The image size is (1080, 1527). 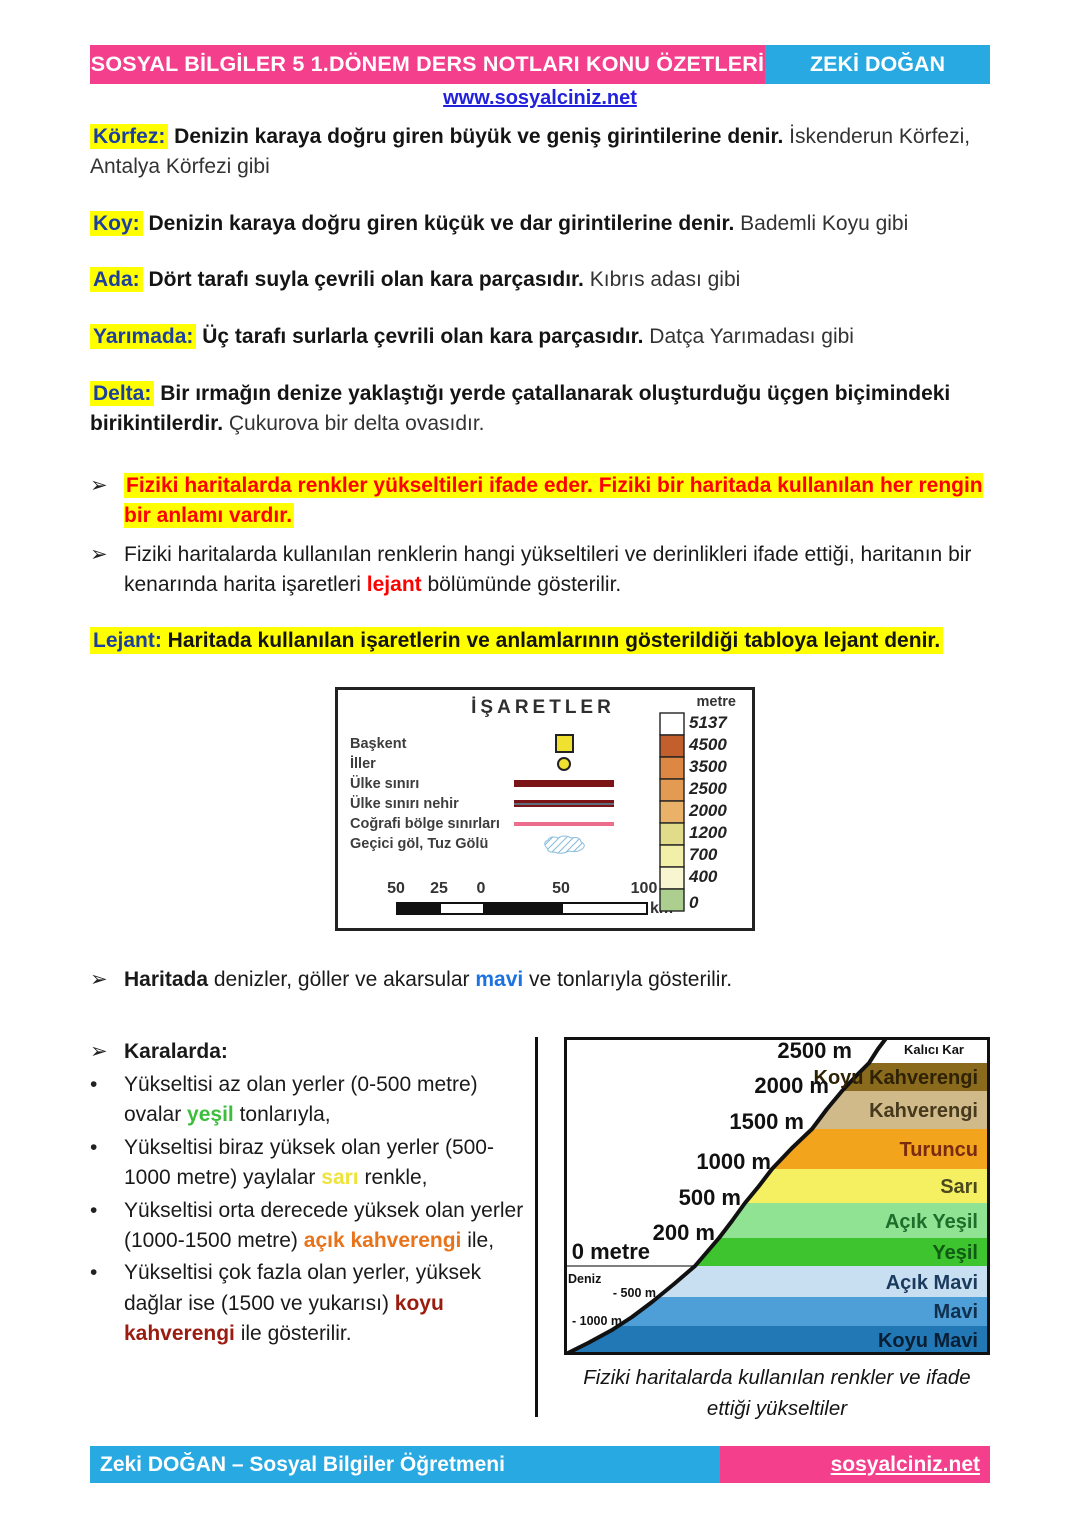 What do you see at coordinates (405, 1464) in the screenshot?
I see `footer-author: Zeki DOĞAN – Sosyal Bilgiler Öğretmeni` at bounding box center [405, 1464].